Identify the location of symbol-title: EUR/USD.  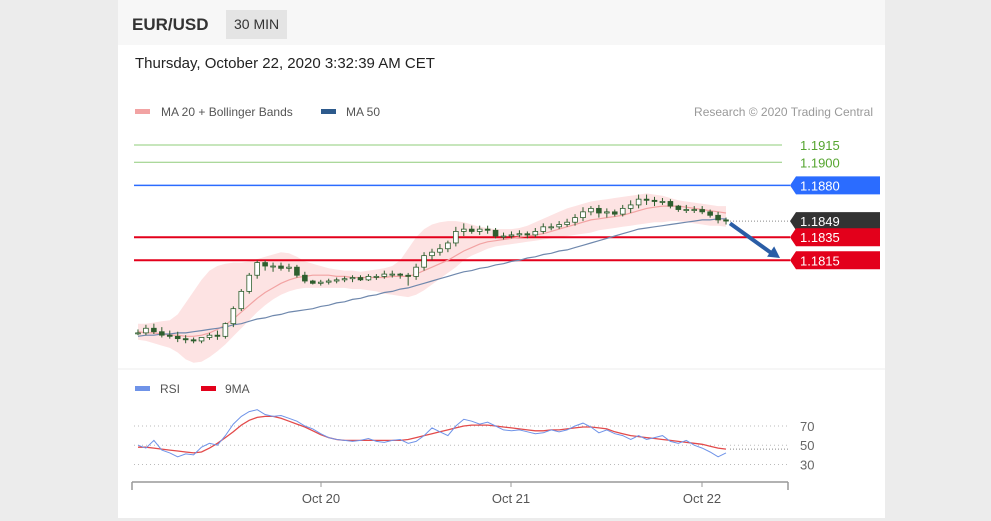
(170, 24).